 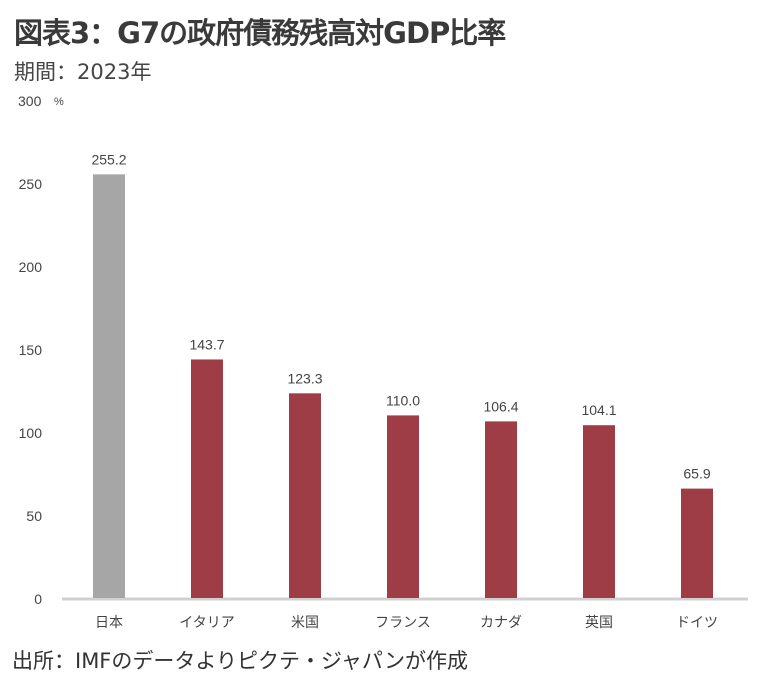 What do you see at coordinates (31, 267) in the screenshot?
I see `y-tick-label: 200` at bounding box center [31, 267].